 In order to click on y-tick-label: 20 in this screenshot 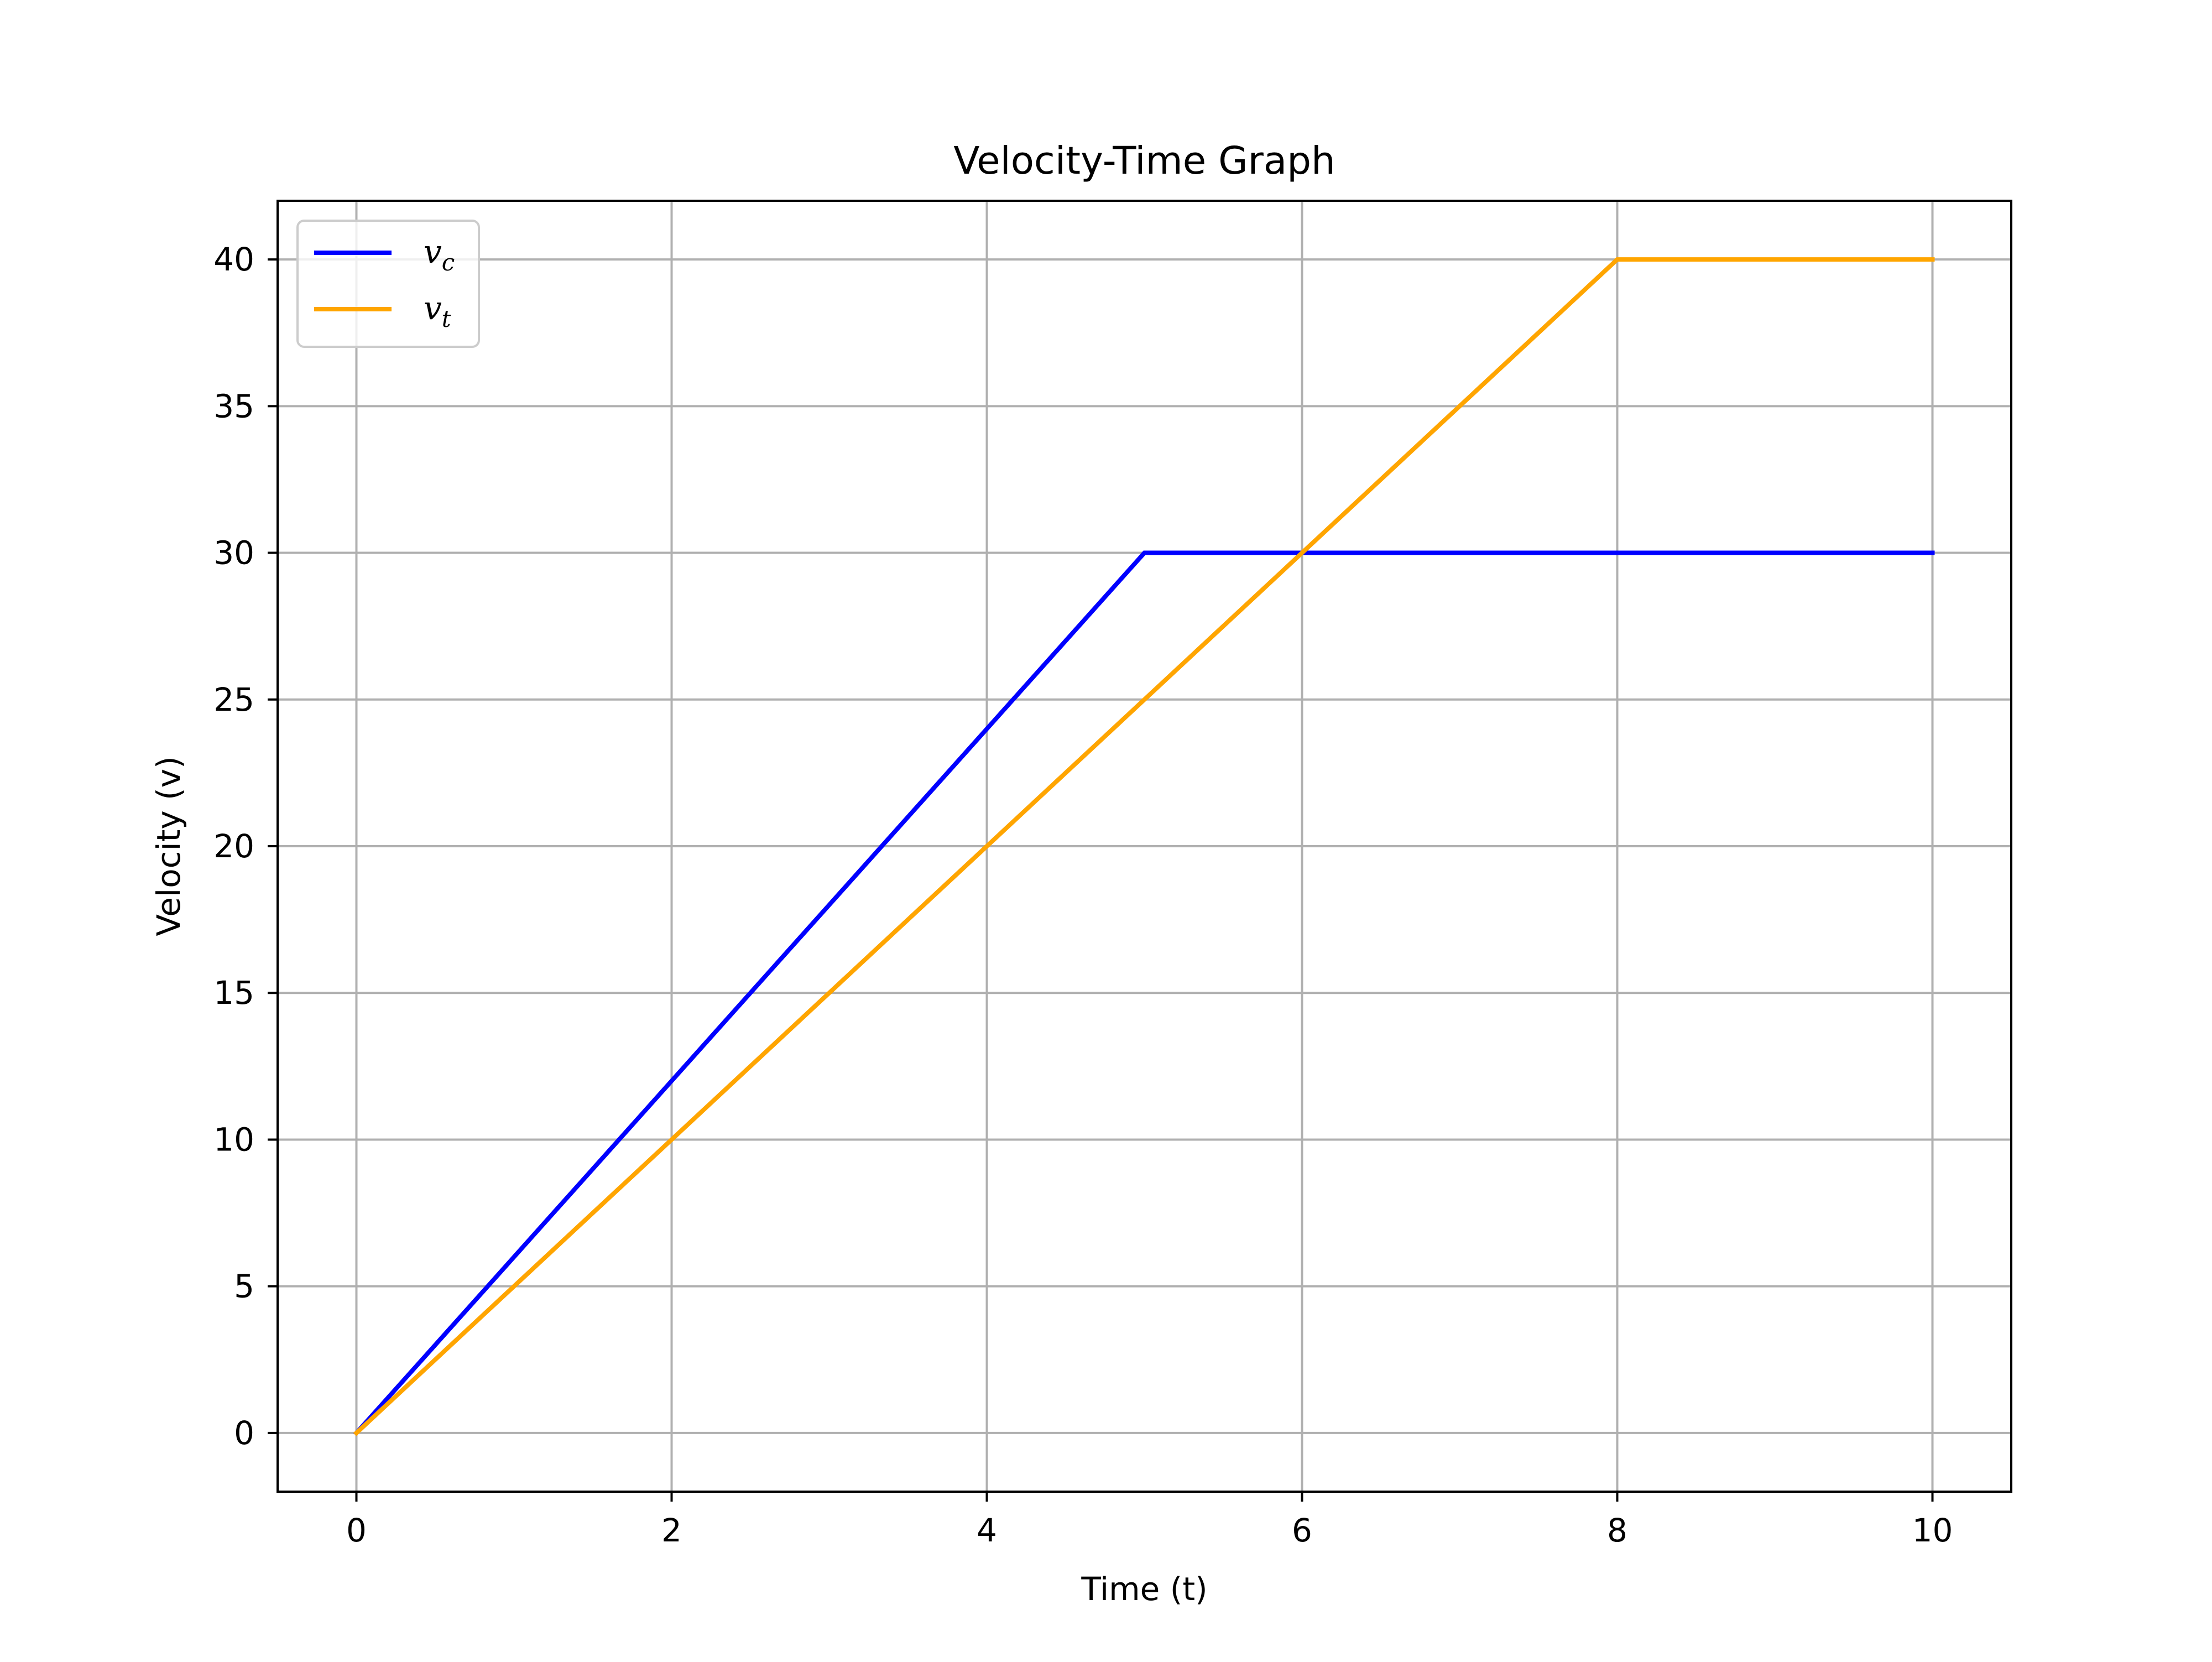, I will do `click(234, 846)`.